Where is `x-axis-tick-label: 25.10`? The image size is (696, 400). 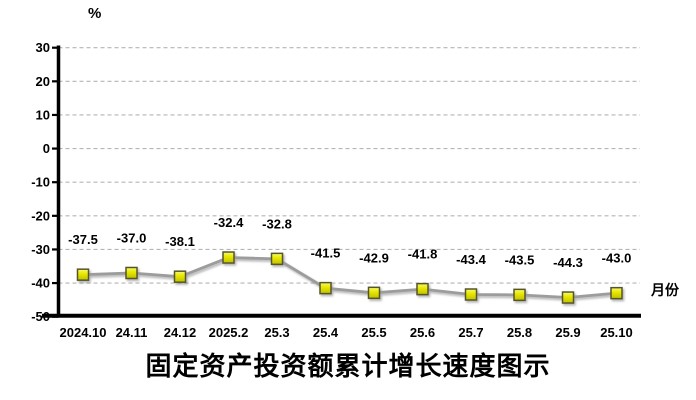
x-axis-tick-label: 25.10 is located at coordinates (616, 332).